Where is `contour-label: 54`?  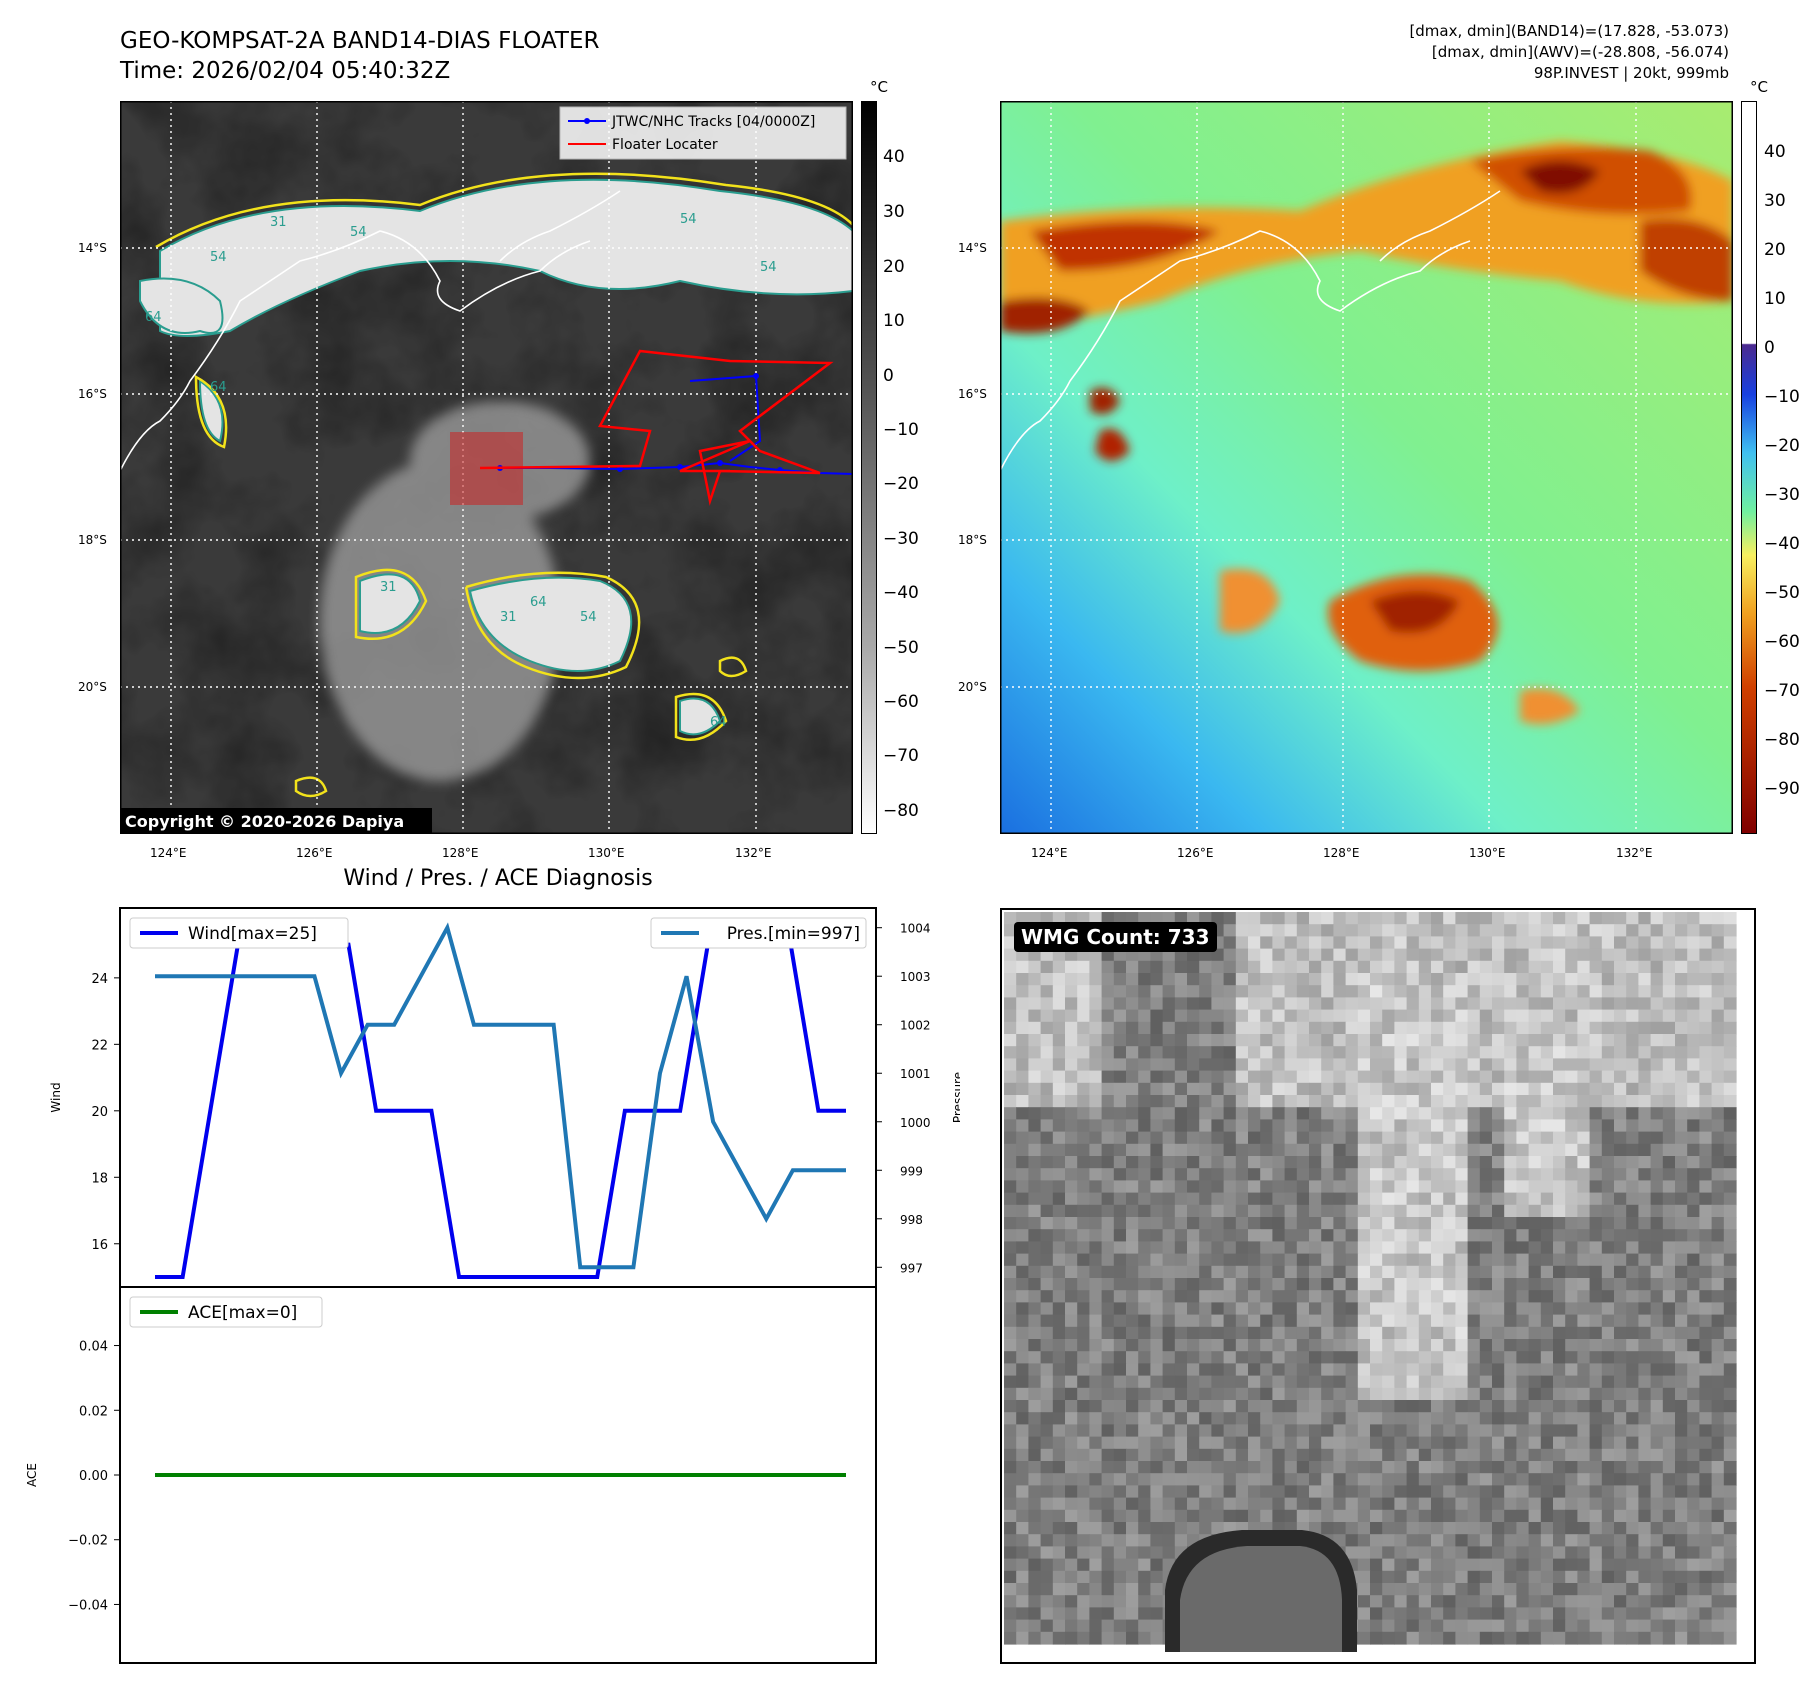 contour-label: 54 is located at coordinates (218, 257).